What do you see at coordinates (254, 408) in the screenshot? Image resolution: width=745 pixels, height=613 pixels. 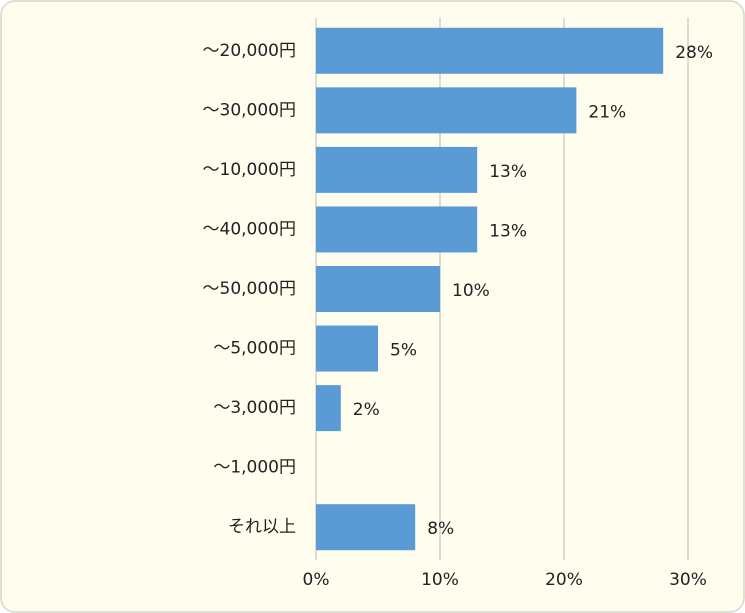 I see `y-tick-label: ～3,000円` at bounding box center [254, 408].